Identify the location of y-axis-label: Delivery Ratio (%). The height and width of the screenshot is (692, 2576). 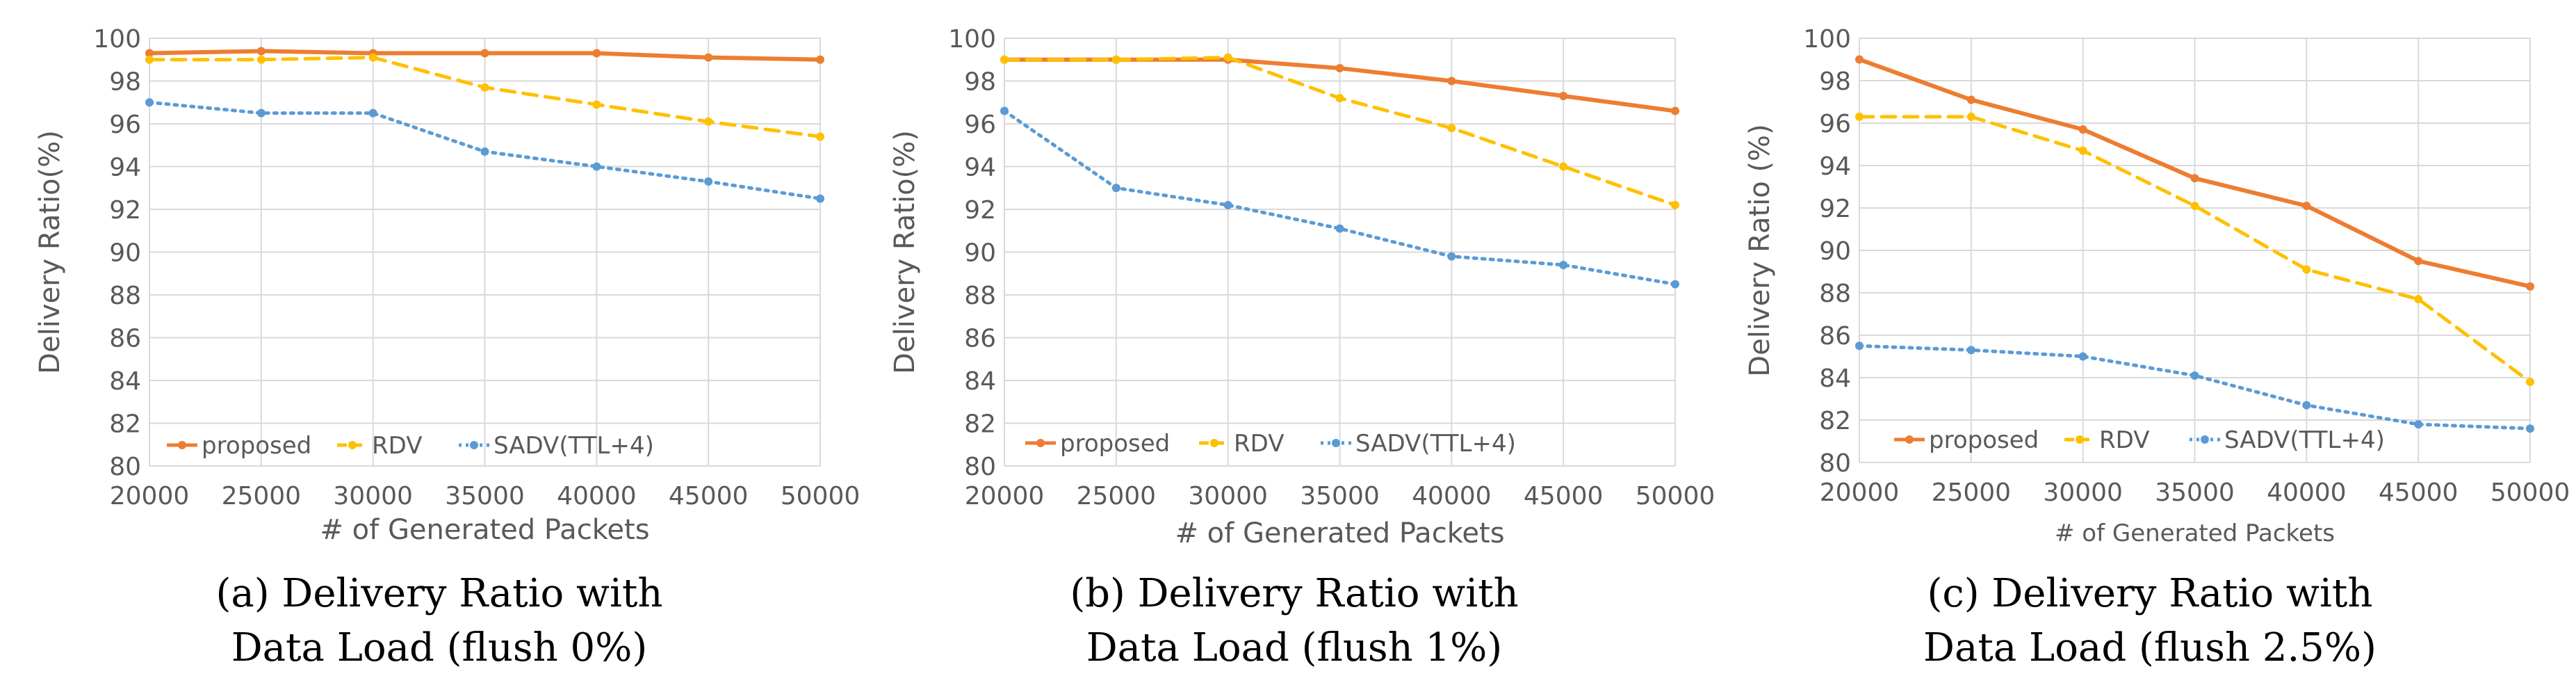
(1760, 250).